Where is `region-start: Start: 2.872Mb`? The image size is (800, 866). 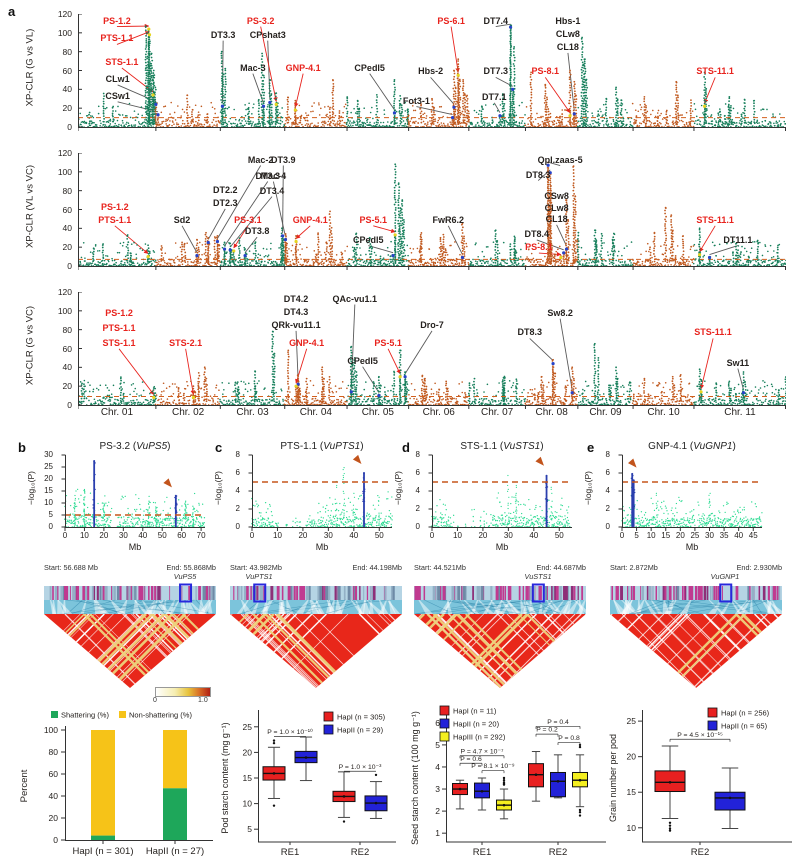 region-start: Start: 2.872Mb is located at coordinates (634, 567).